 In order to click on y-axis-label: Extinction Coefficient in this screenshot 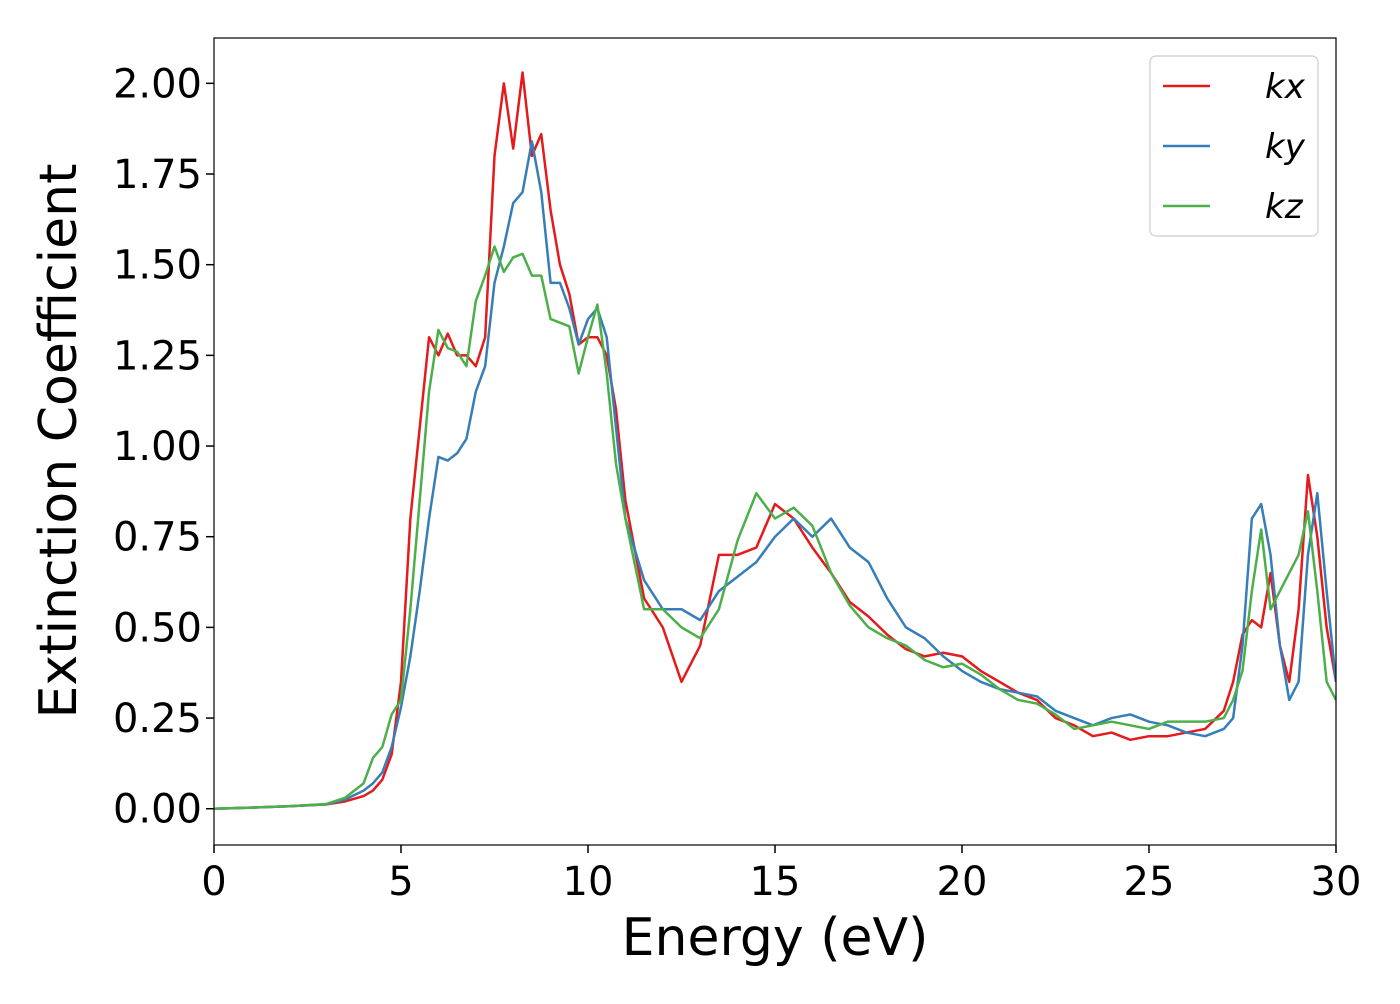, I will do `click(59, 441)`.